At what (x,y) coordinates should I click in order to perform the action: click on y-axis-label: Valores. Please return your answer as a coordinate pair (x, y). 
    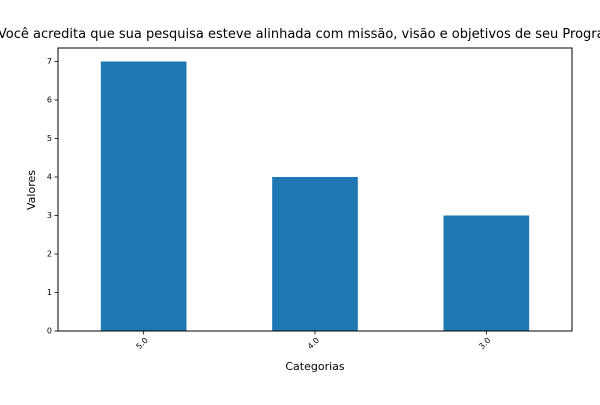
    Looking at the image, I should click on (31, 190).